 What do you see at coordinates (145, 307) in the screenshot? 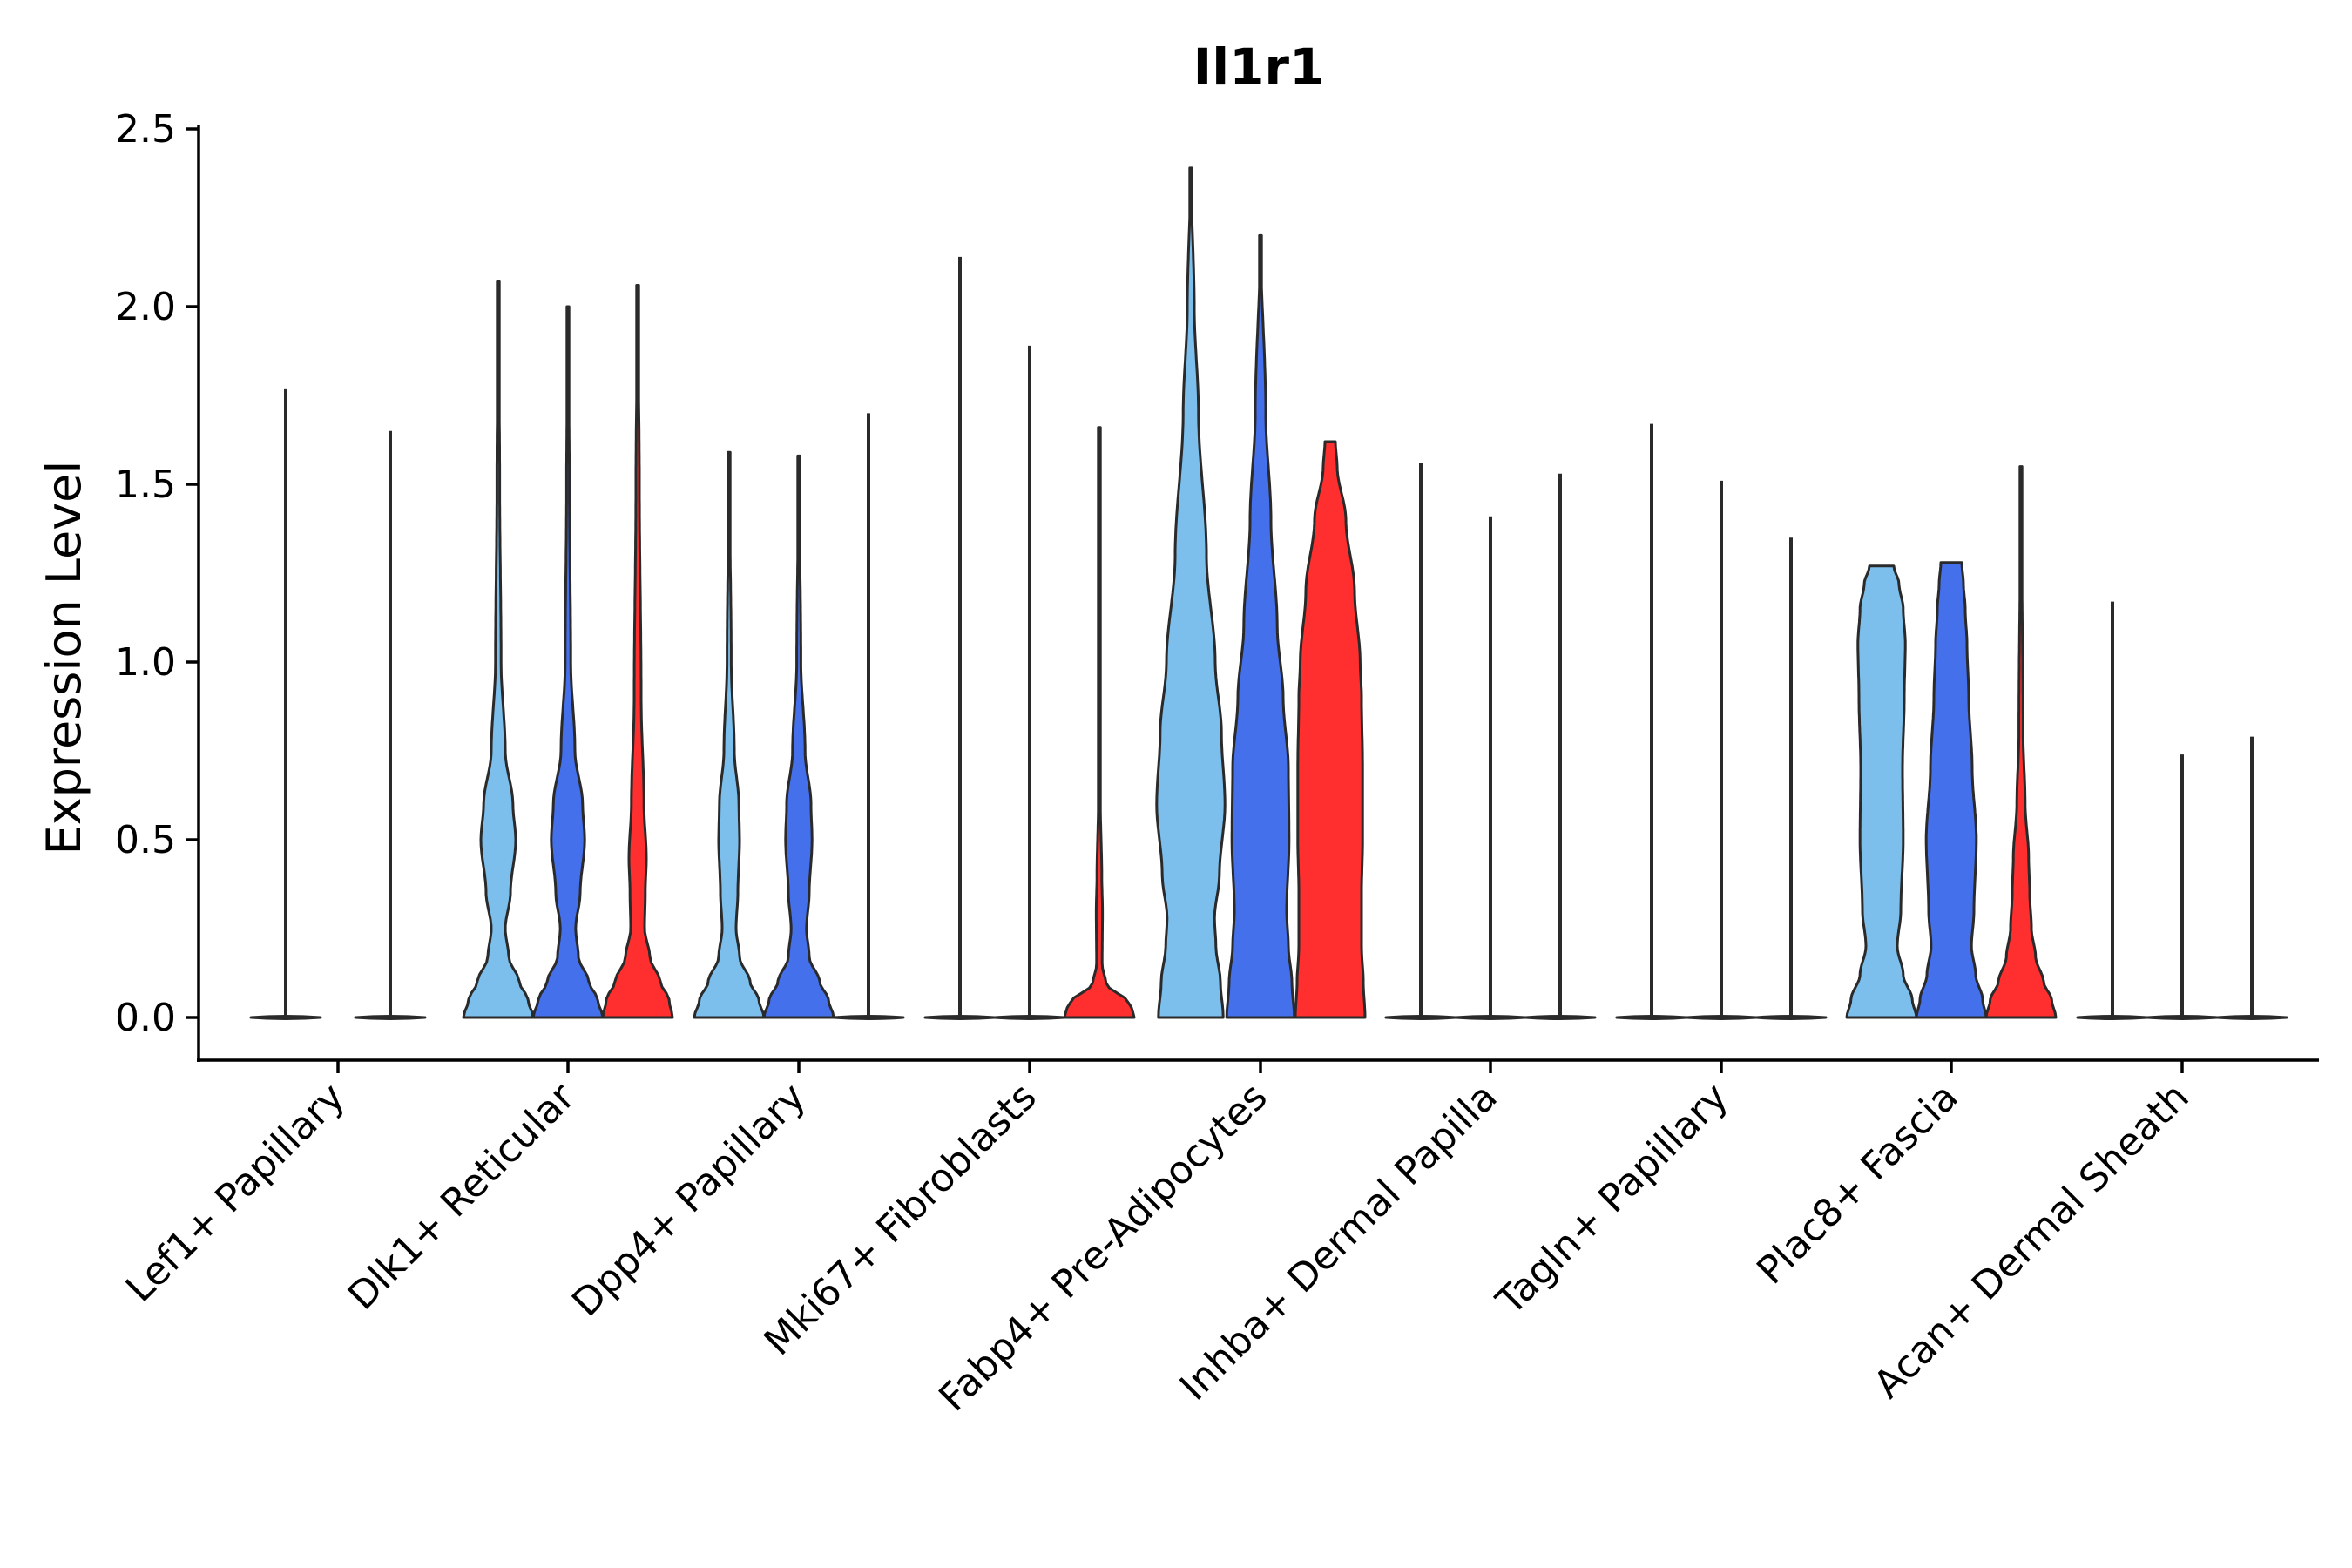
I see `y-tick-label: 2.0` at bounding box center [145, 307].